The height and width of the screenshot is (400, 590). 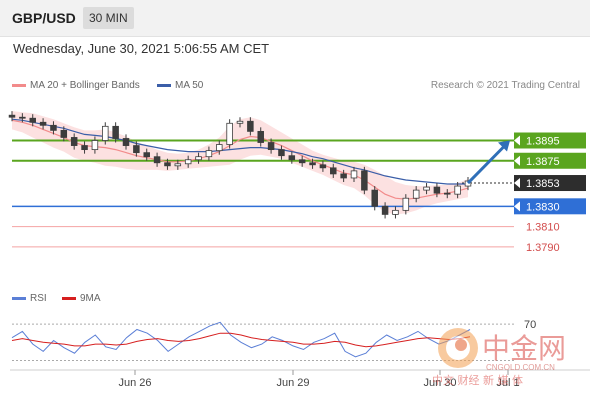 I want to click on legend-rsi-label: RSI, so click(x=38, y=298).